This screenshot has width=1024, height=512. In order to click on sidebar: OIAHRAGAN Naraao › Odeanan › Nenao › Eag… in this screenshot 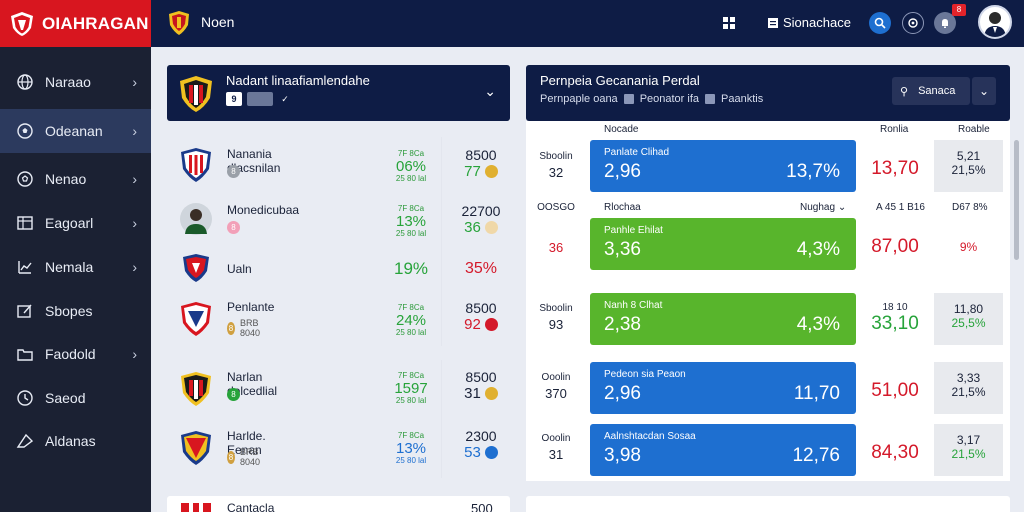, I will do `click(75, 256)`.